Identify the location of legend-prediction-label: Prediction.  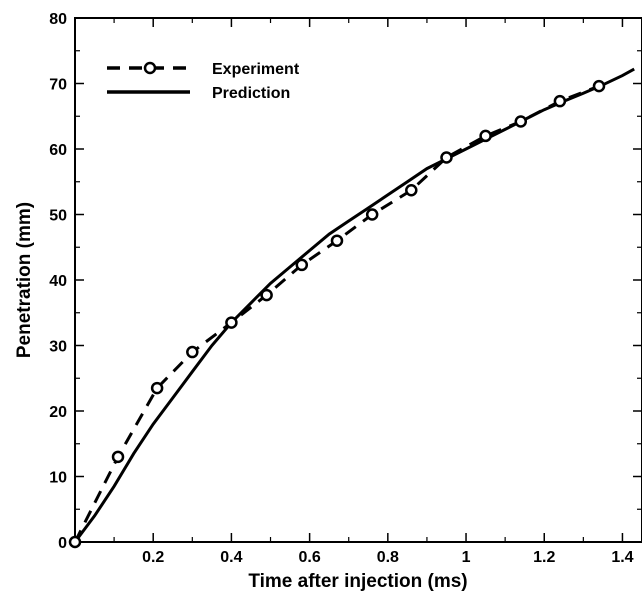
(251, 93).